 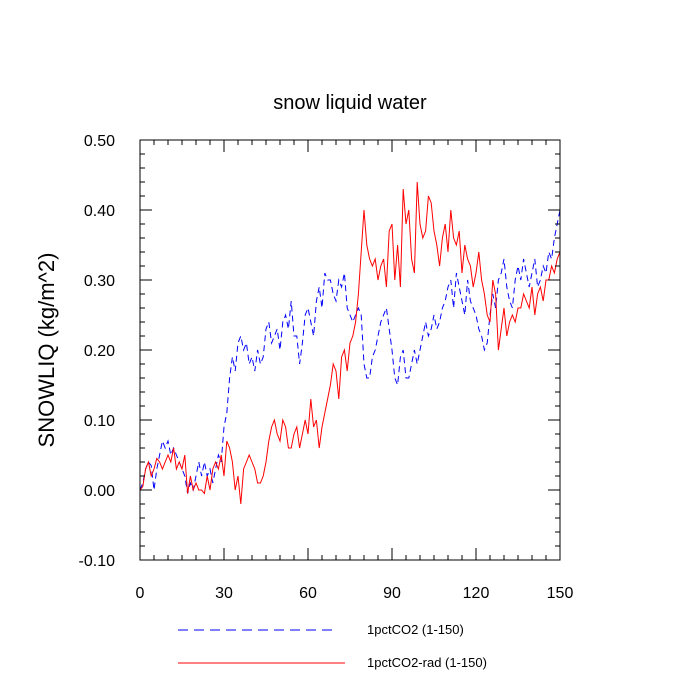 What do you see at coordinates (99, 211) in the screenshot?
I see `y-tick-label: 0.40` at bounding box center [99, 211].